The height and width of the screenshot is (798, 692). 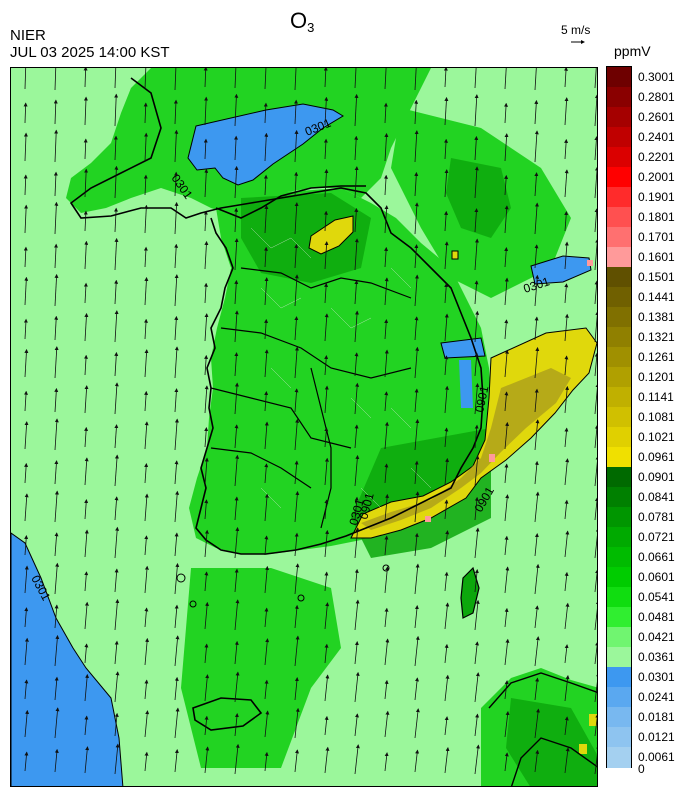 What do you see at coordinates (90, 52) in the screenshot?
I see `datetime-label: JUL 03 2025 14:00 KST` at bounding box center [90, 52].